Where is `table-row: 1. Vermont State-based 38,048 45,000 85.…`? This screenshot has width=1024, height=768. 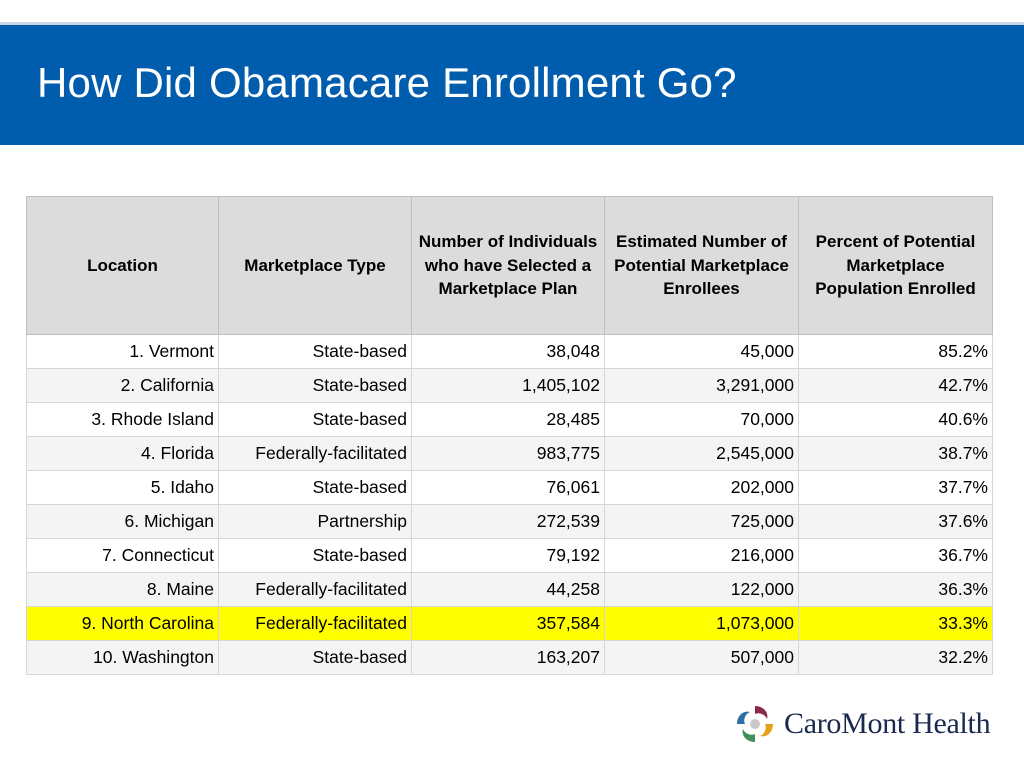
table-row: 1. Vermont State-based 38,048 45,000 85.… is located at coordinates (509, 351).